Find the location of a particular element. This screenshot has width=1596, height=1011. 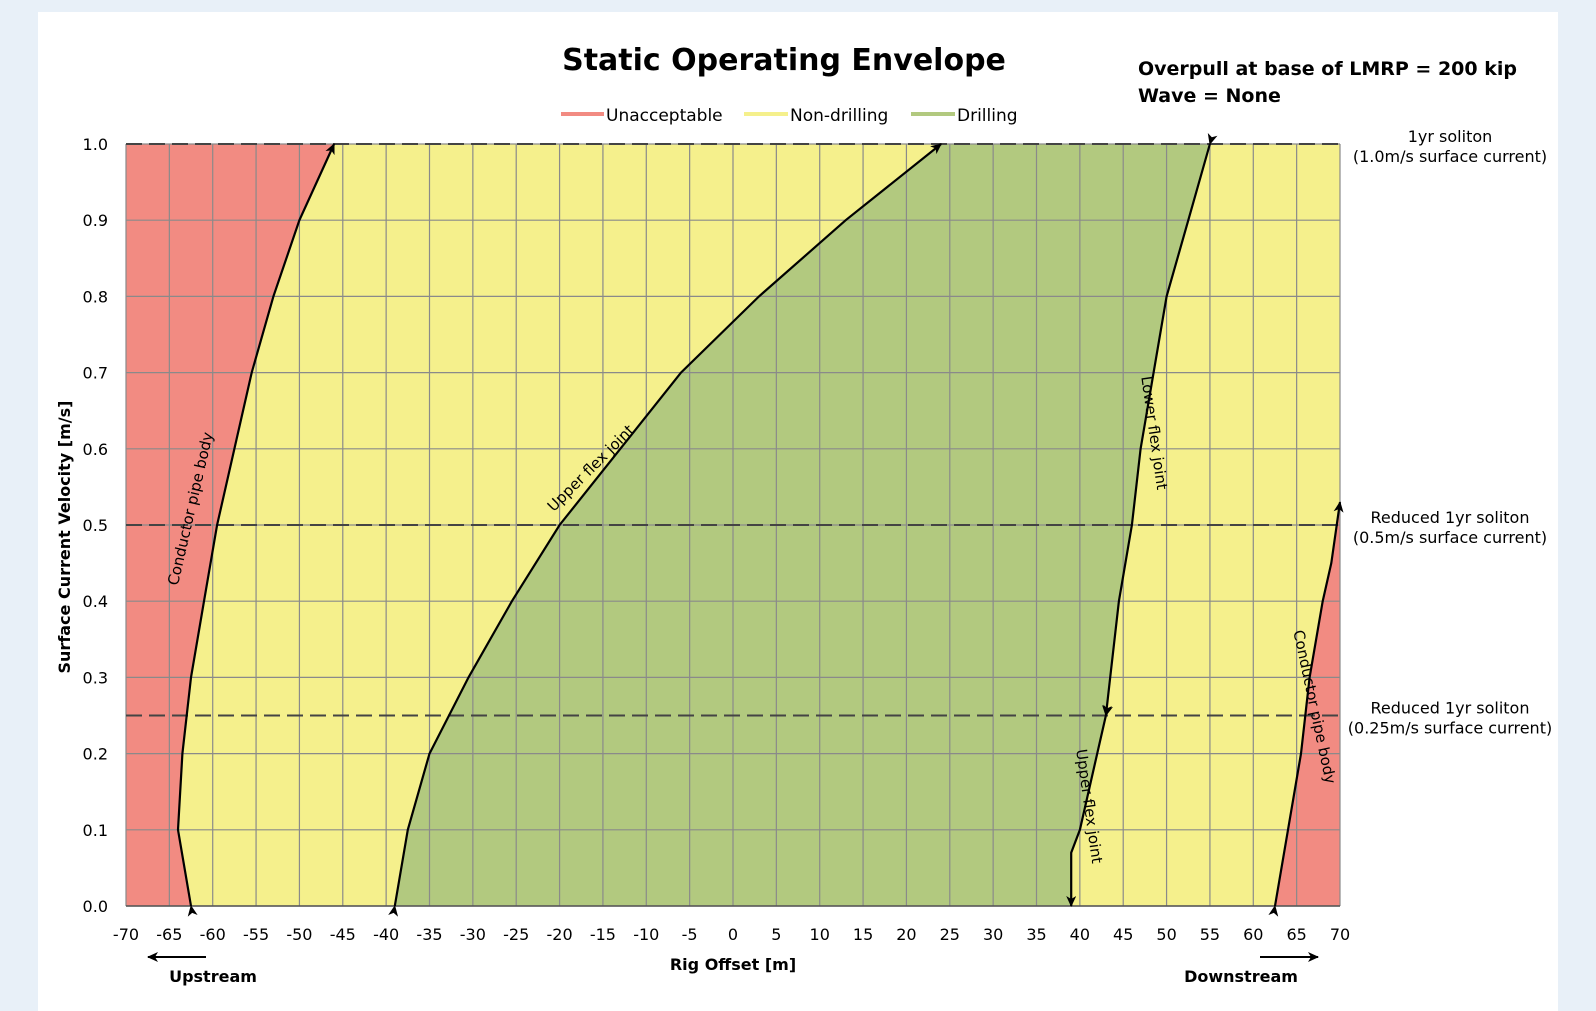

y-axis-title: Surface Current Velocity [m/s] is located at coordinates (64, 537).